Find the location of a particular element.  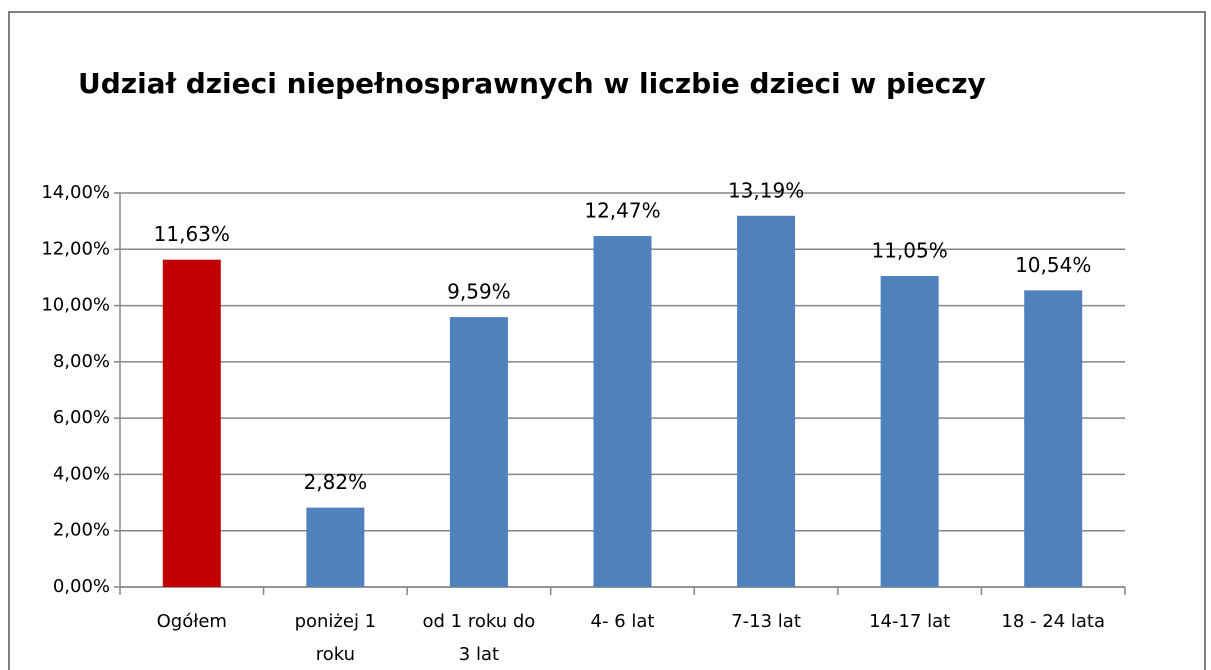

value-label: 11,05% is located at coordinates (910, 251).